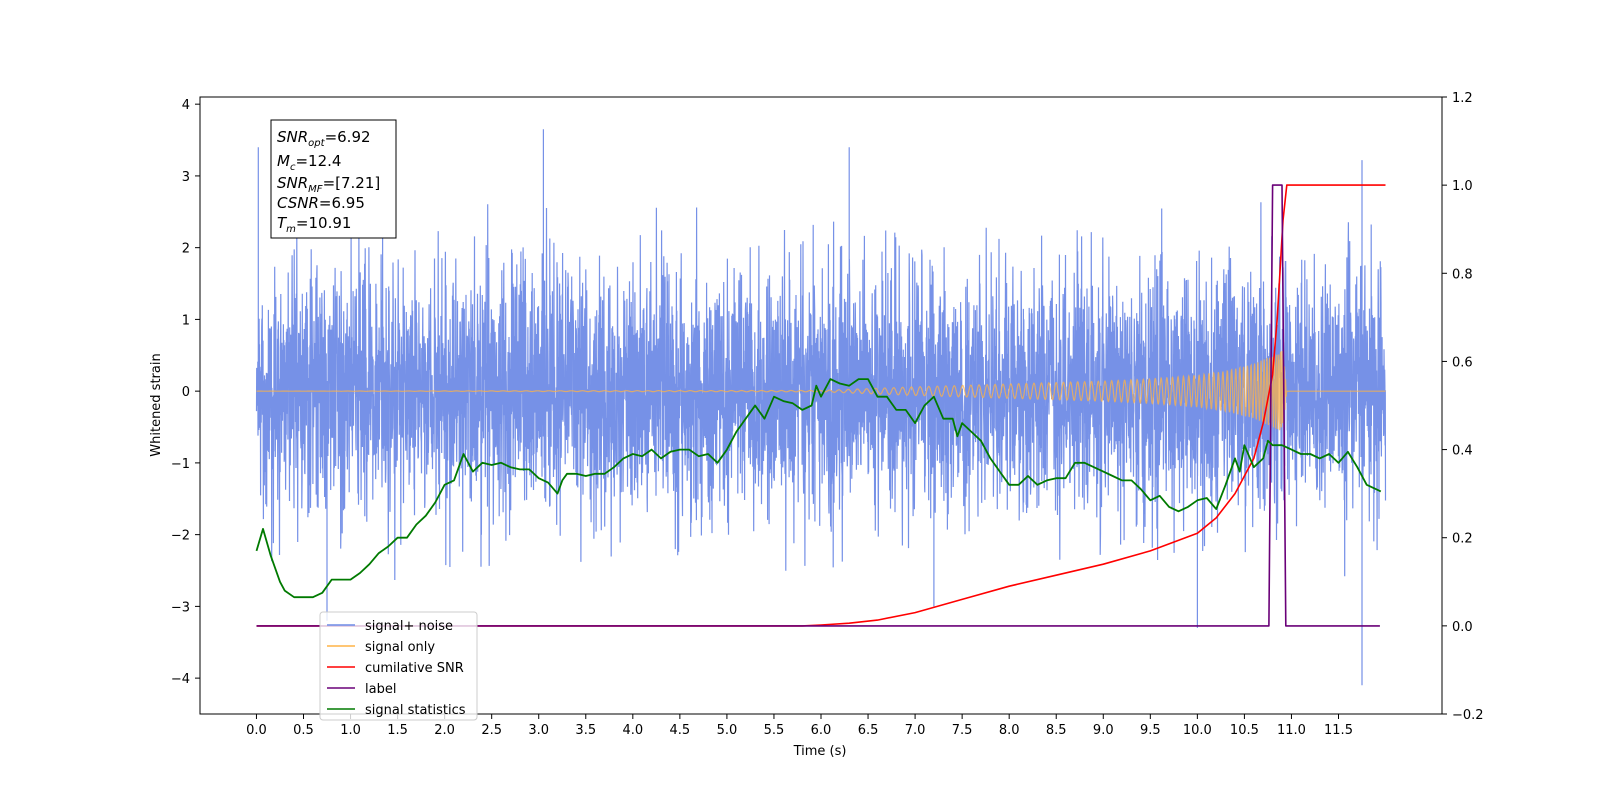 The image size is (1600, 800). Describe the element at coordinates (400, 647) in the screenshot. I see `legend-label-signal-only: signal only` at that location.